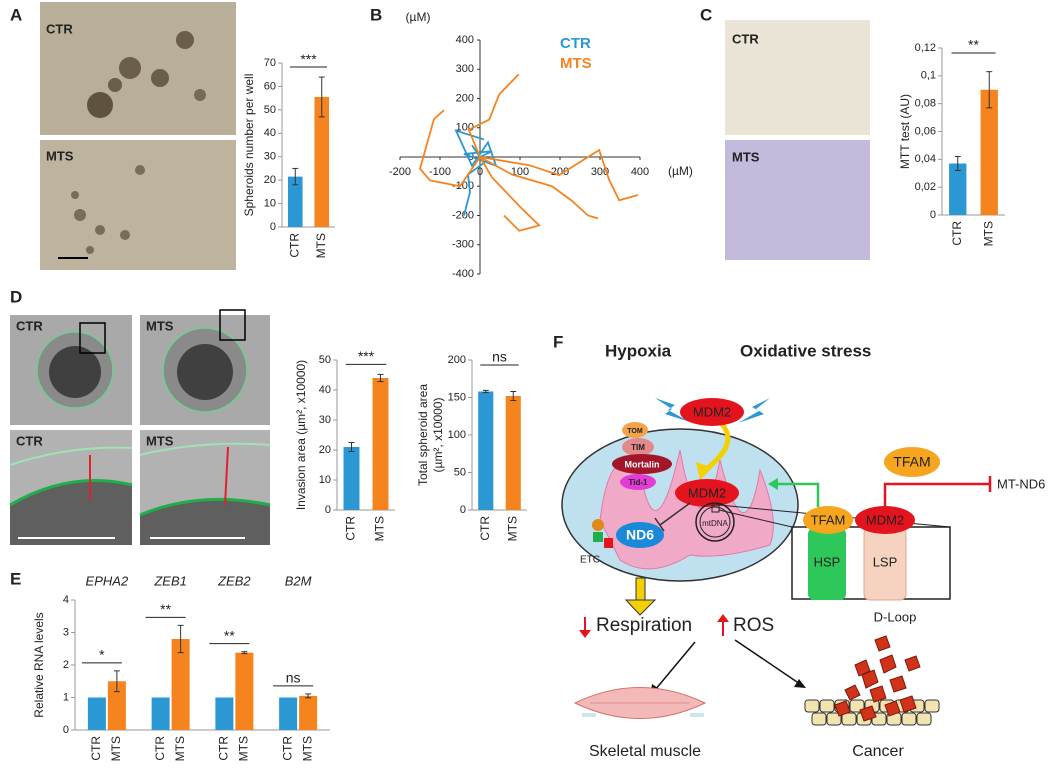 The height and width of the screenshot is (770, 1050). What do you see at coordinates (499, 357) in the screenshot?
I see `significance: ns` at bounding box center [499, 357].